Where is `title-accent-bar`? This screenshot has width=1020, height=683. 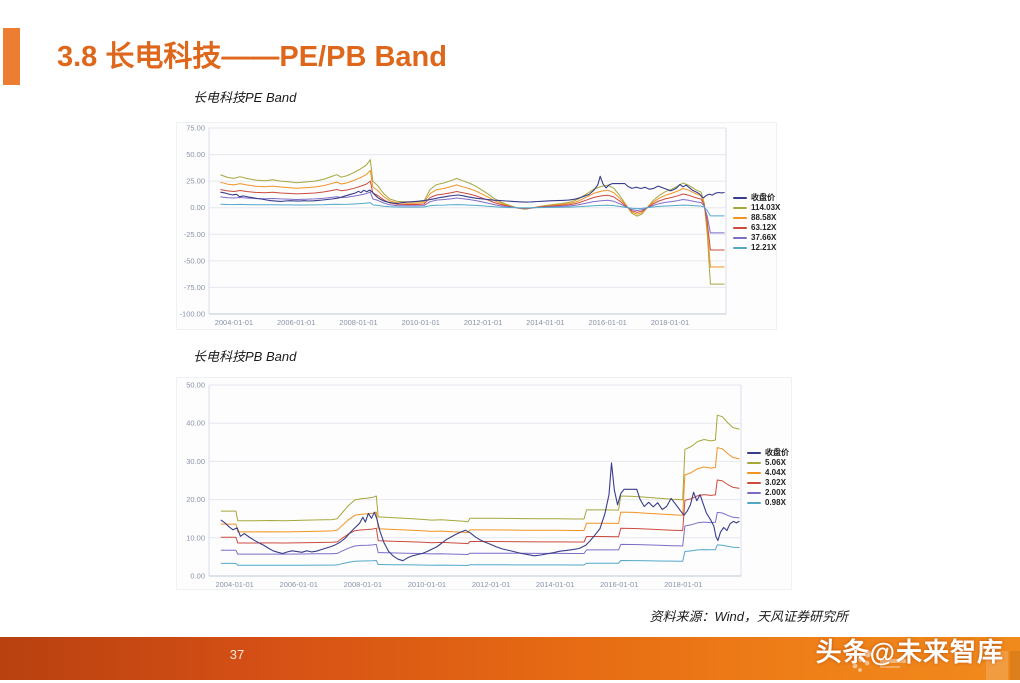 title-accent-bar is located at coordinates (11, 56).